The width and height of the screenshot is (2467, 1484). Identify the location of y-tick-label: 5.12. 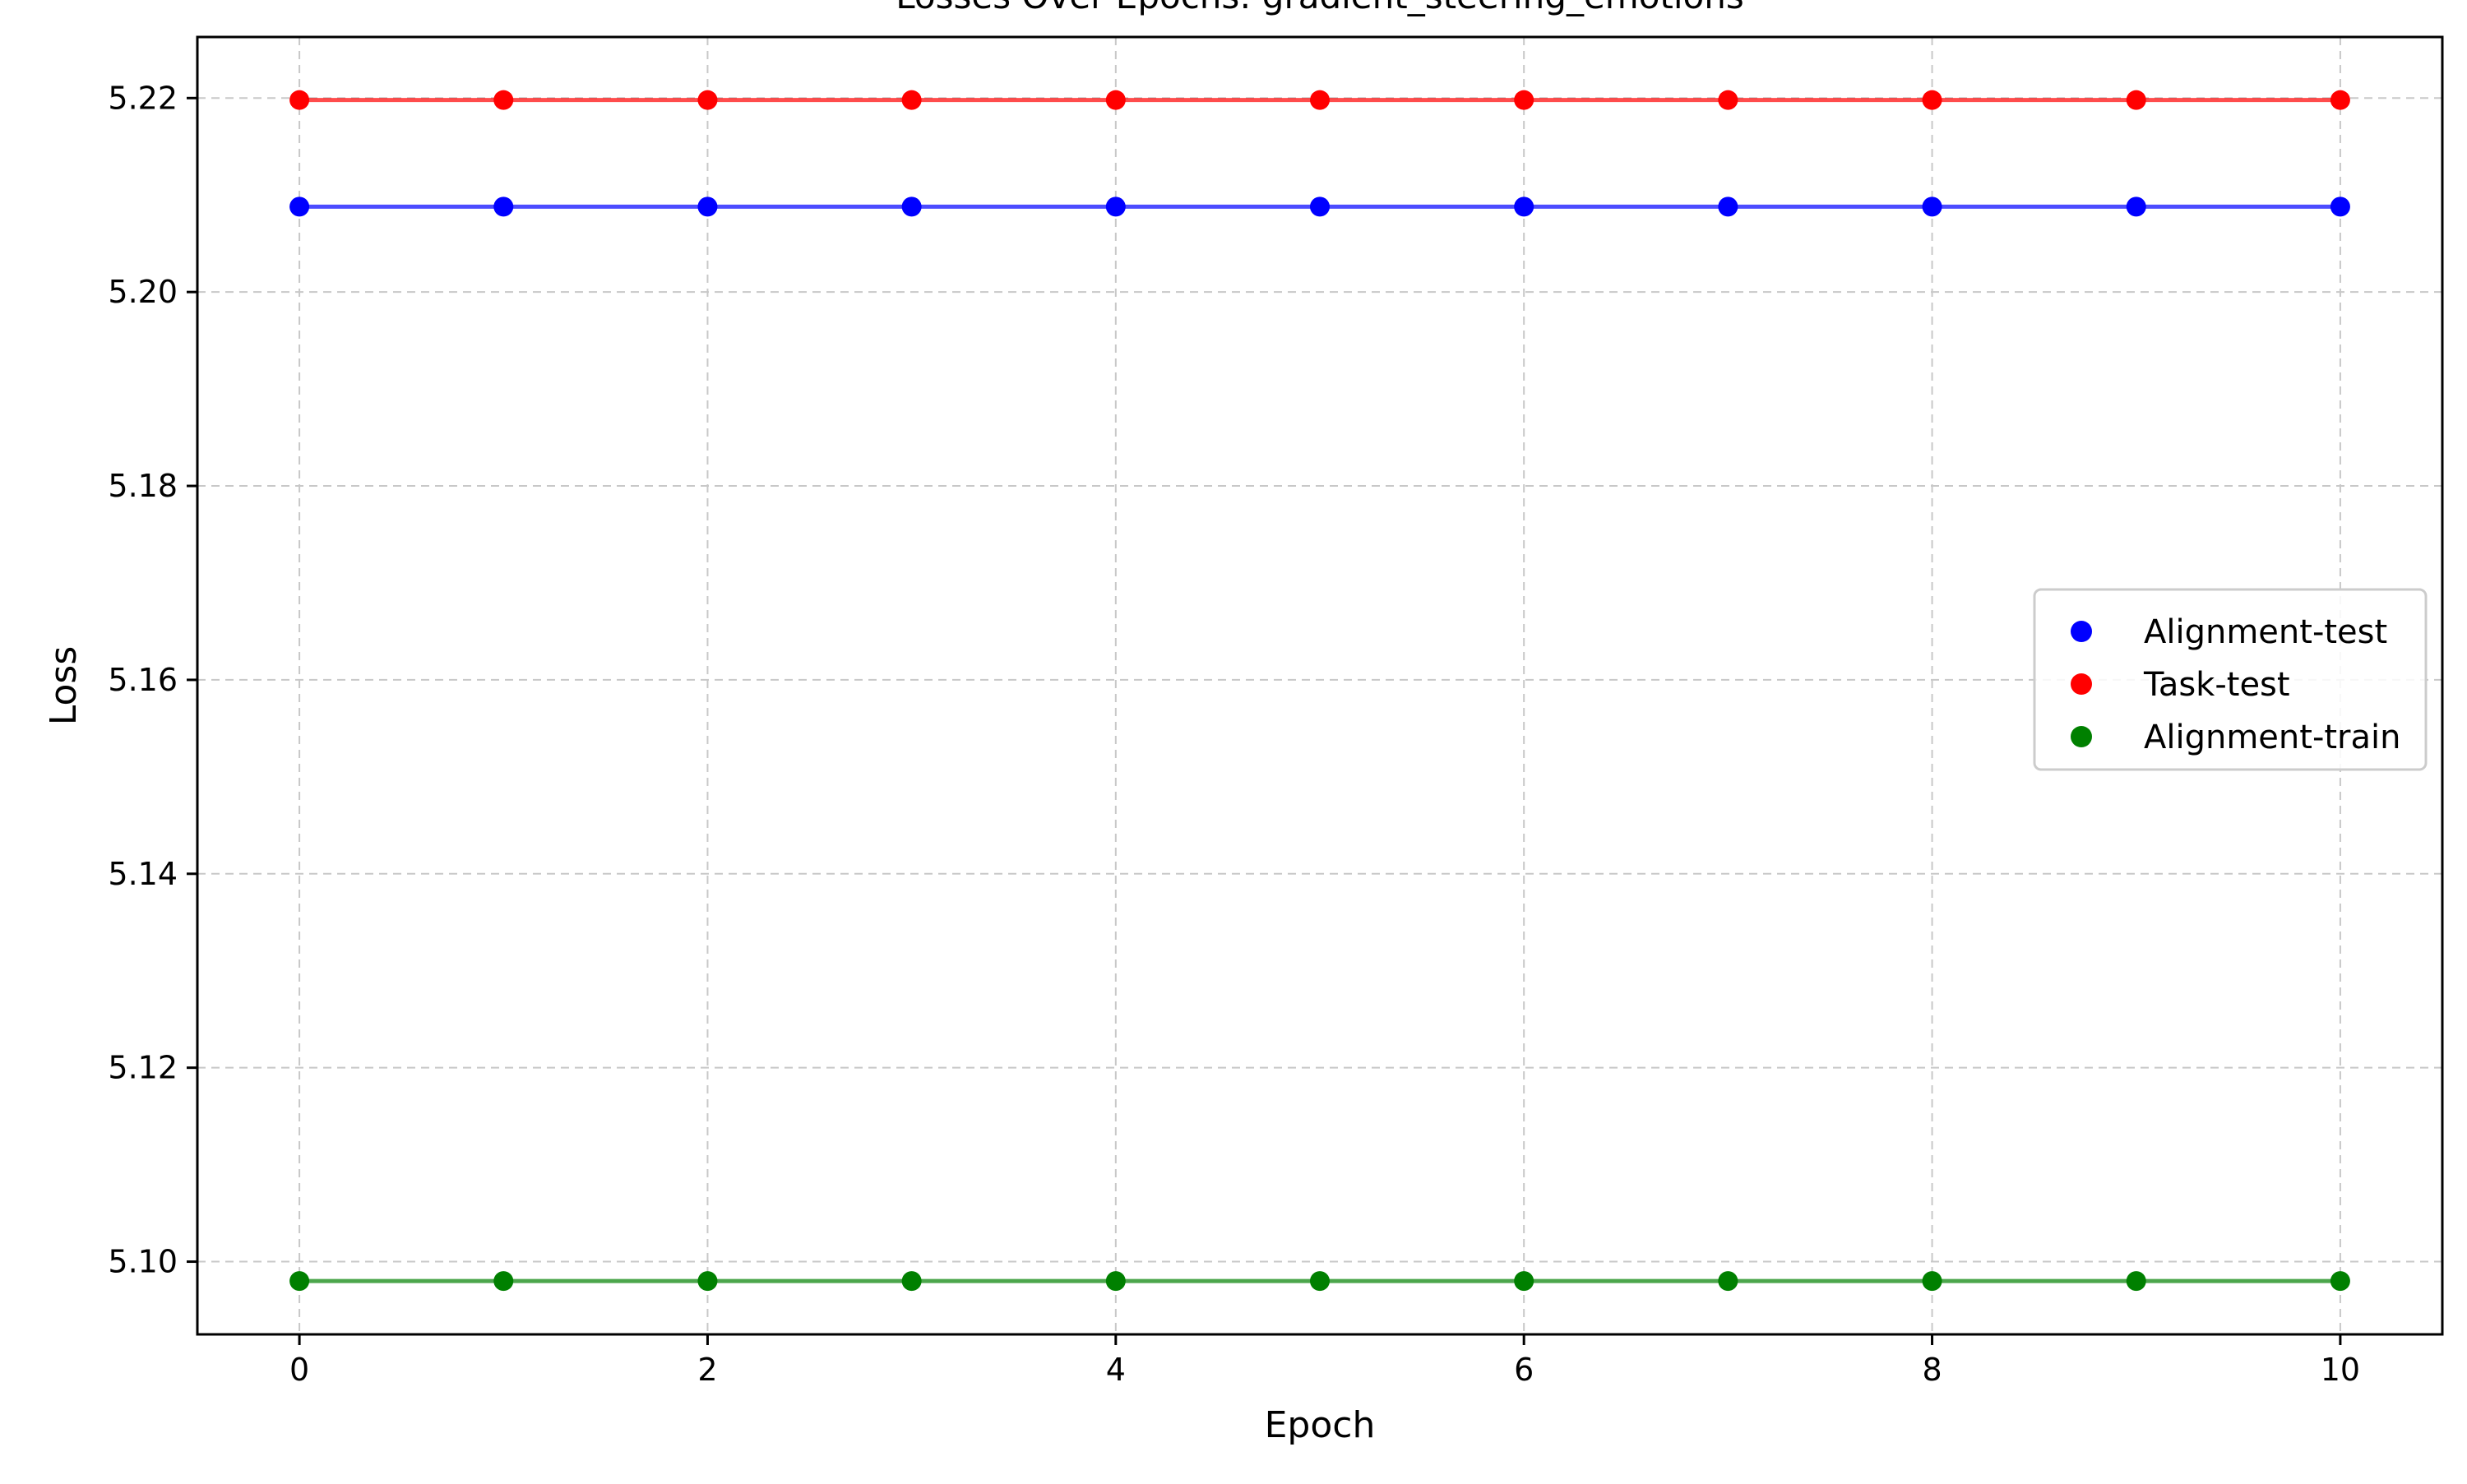
(143, 1068).